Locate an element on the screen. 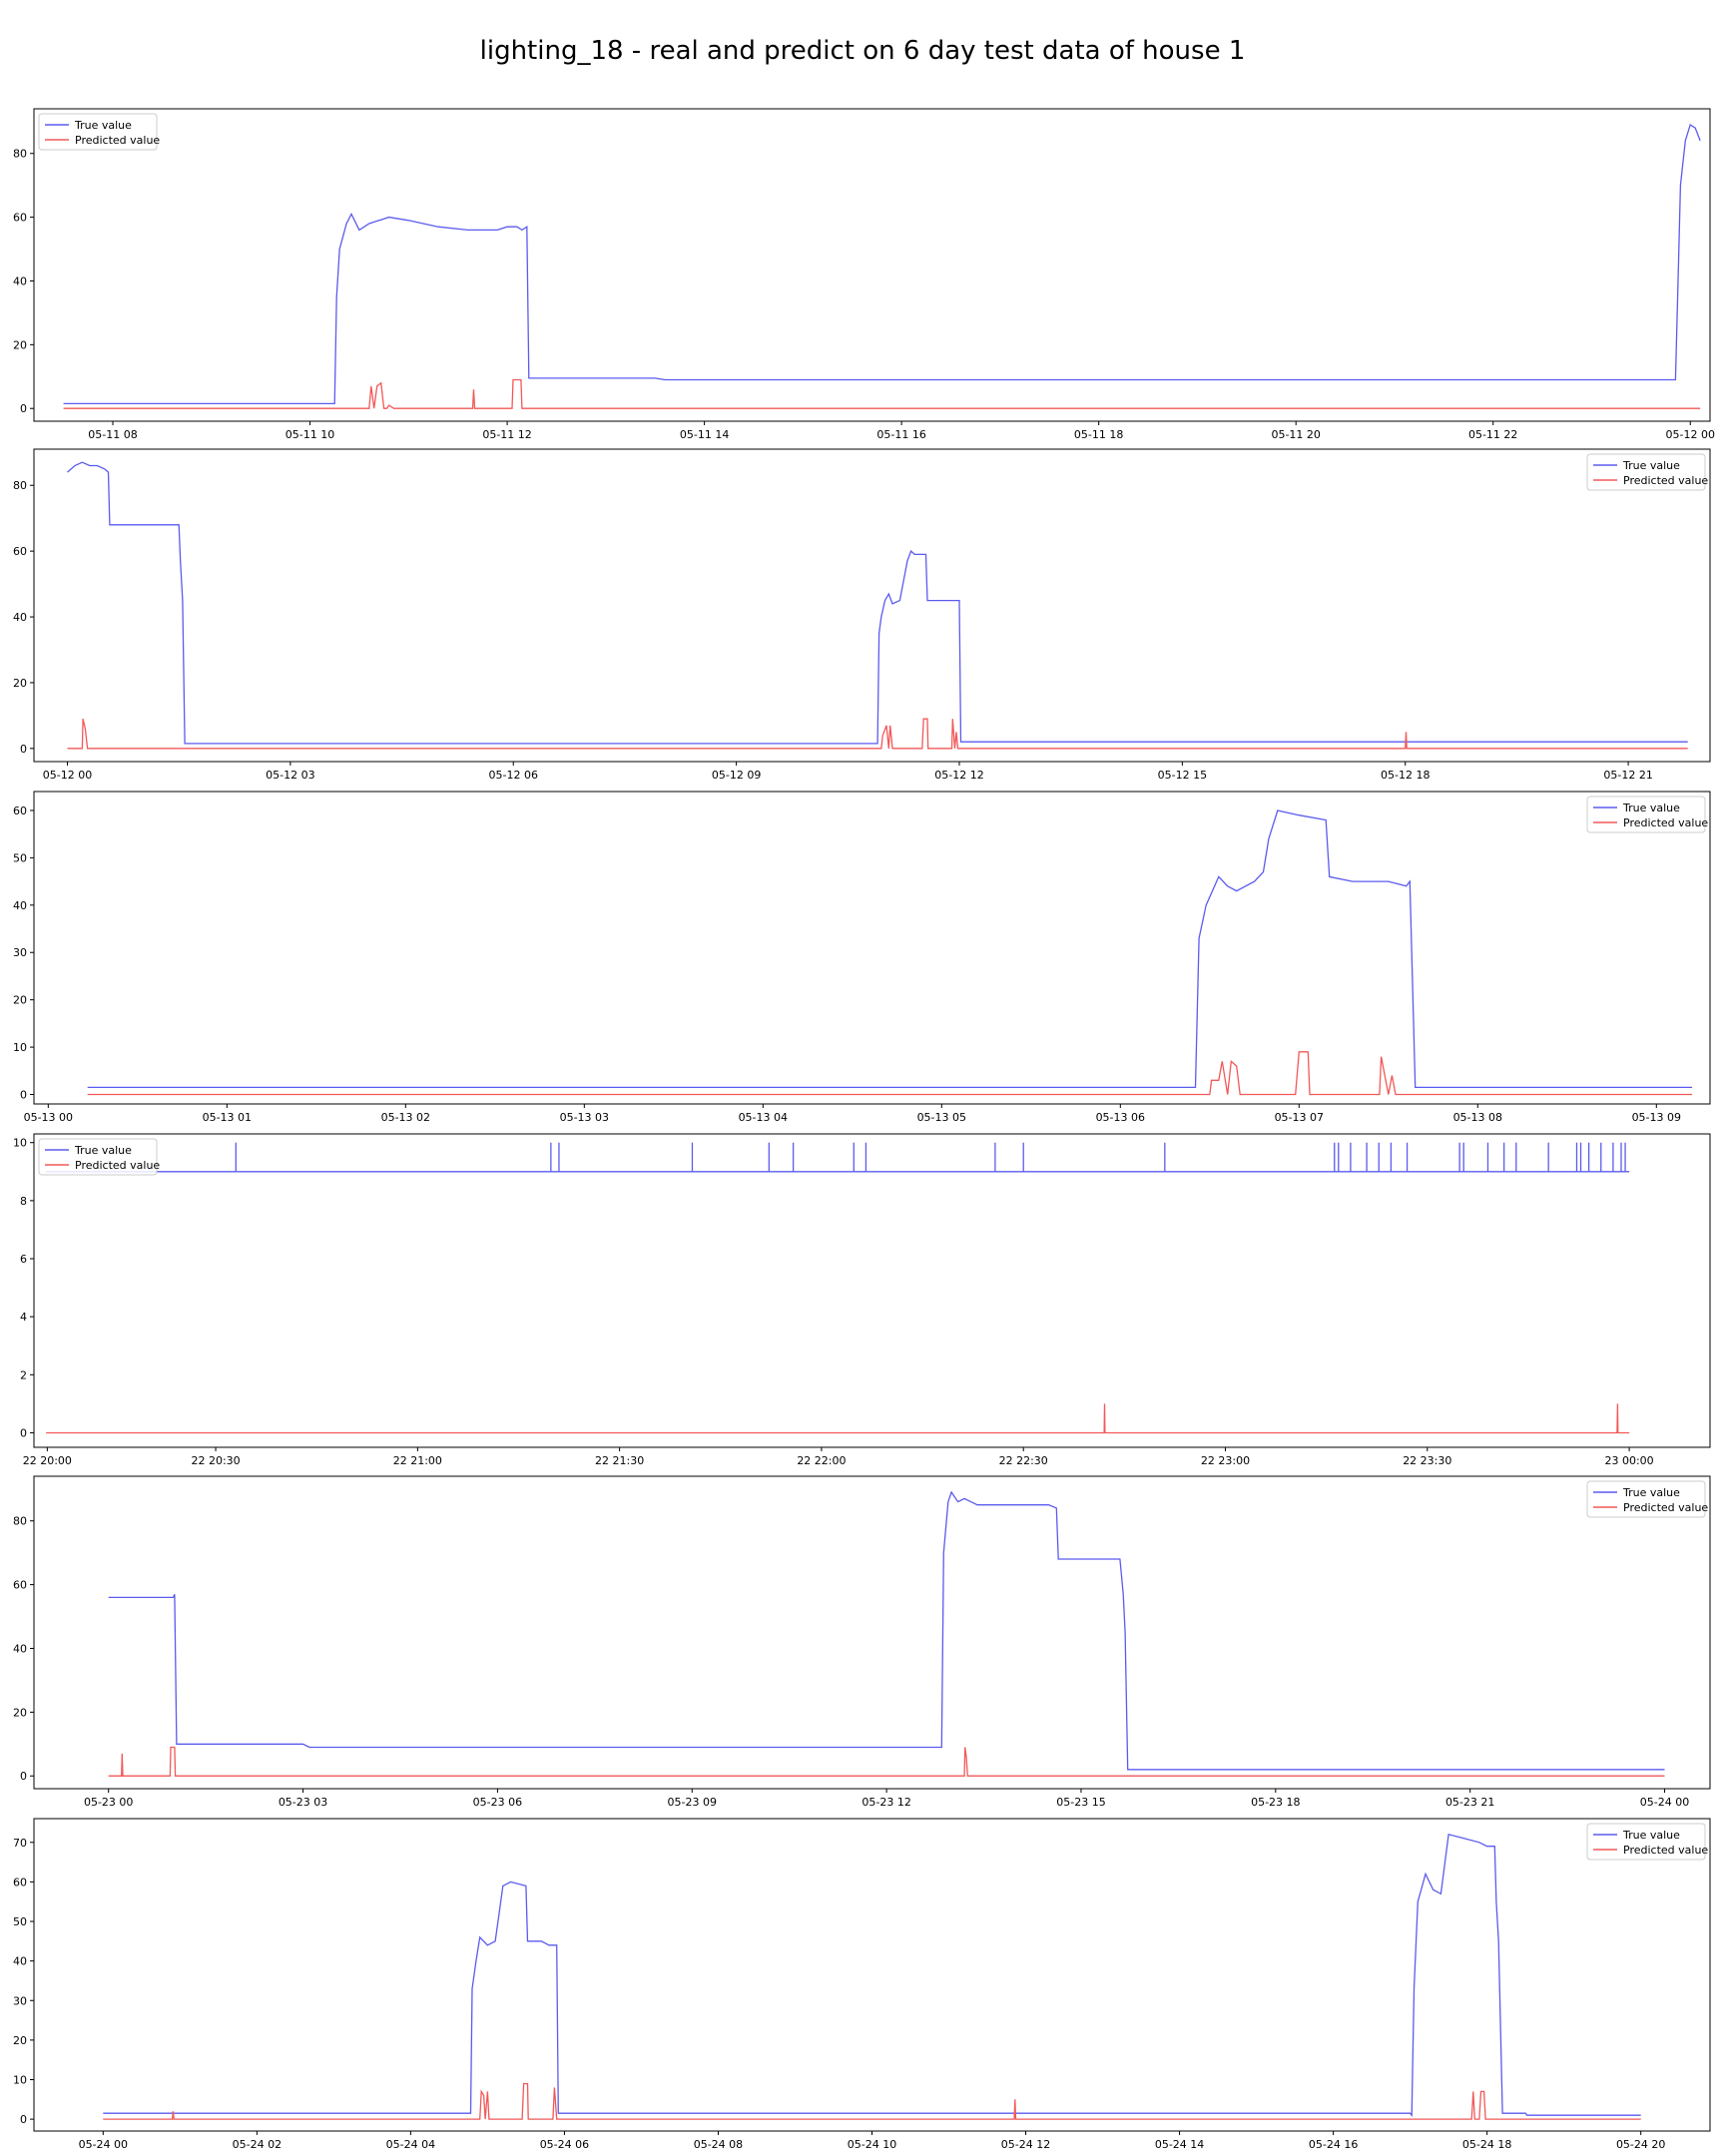 The width and height of the screenshot is (1725, 2156). x-tick-label: 05-11 12 is located at coordinates (506, 434).